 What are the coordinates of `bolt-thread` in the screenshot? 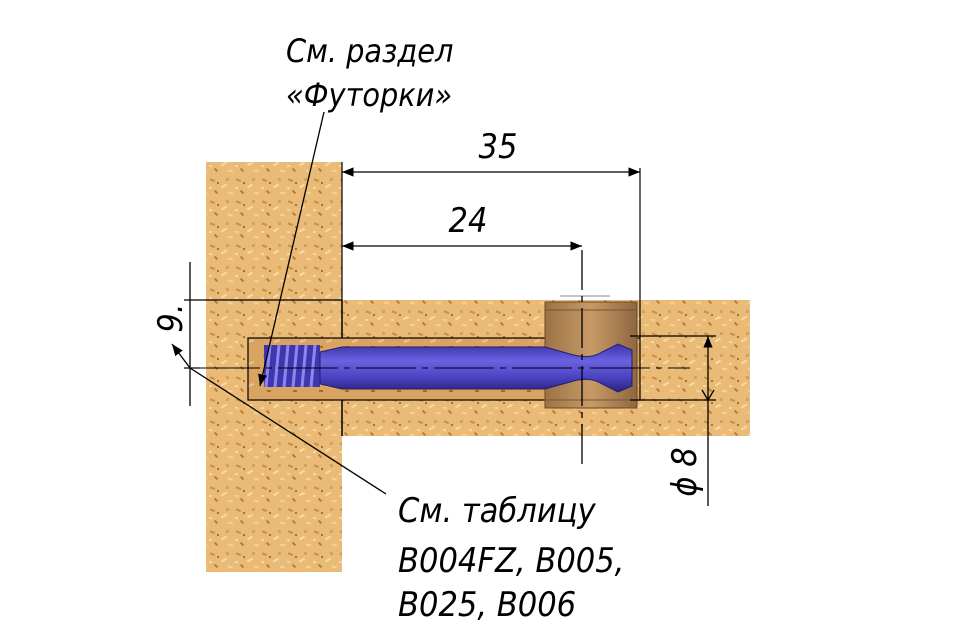 It's located at (292, 366).